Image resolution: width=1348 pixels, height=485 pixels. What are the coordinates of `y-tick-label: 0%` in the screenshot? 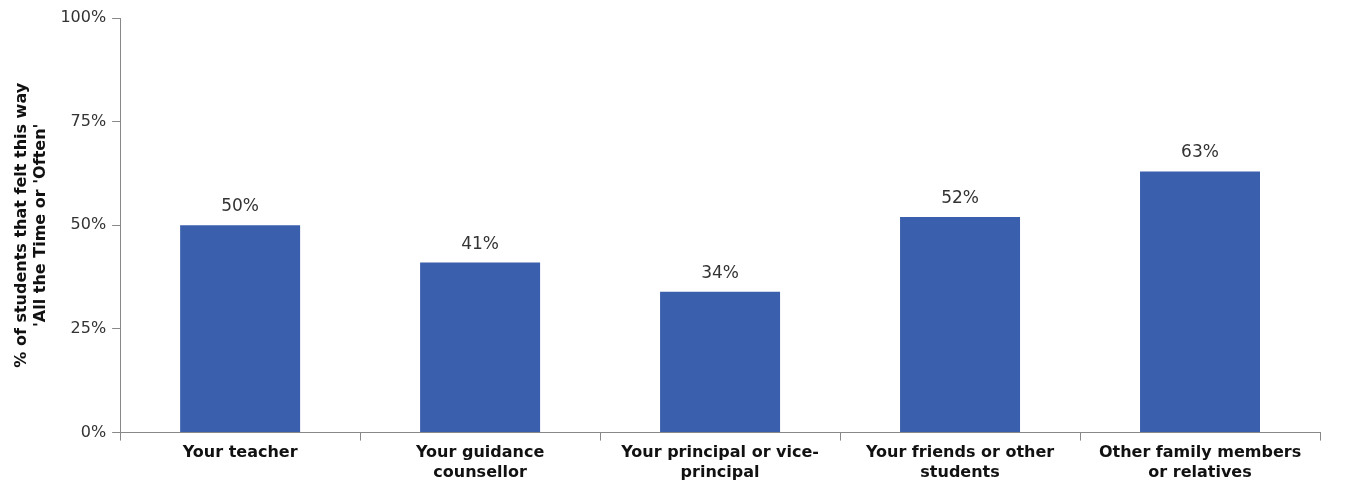 It's located at (93, 431).